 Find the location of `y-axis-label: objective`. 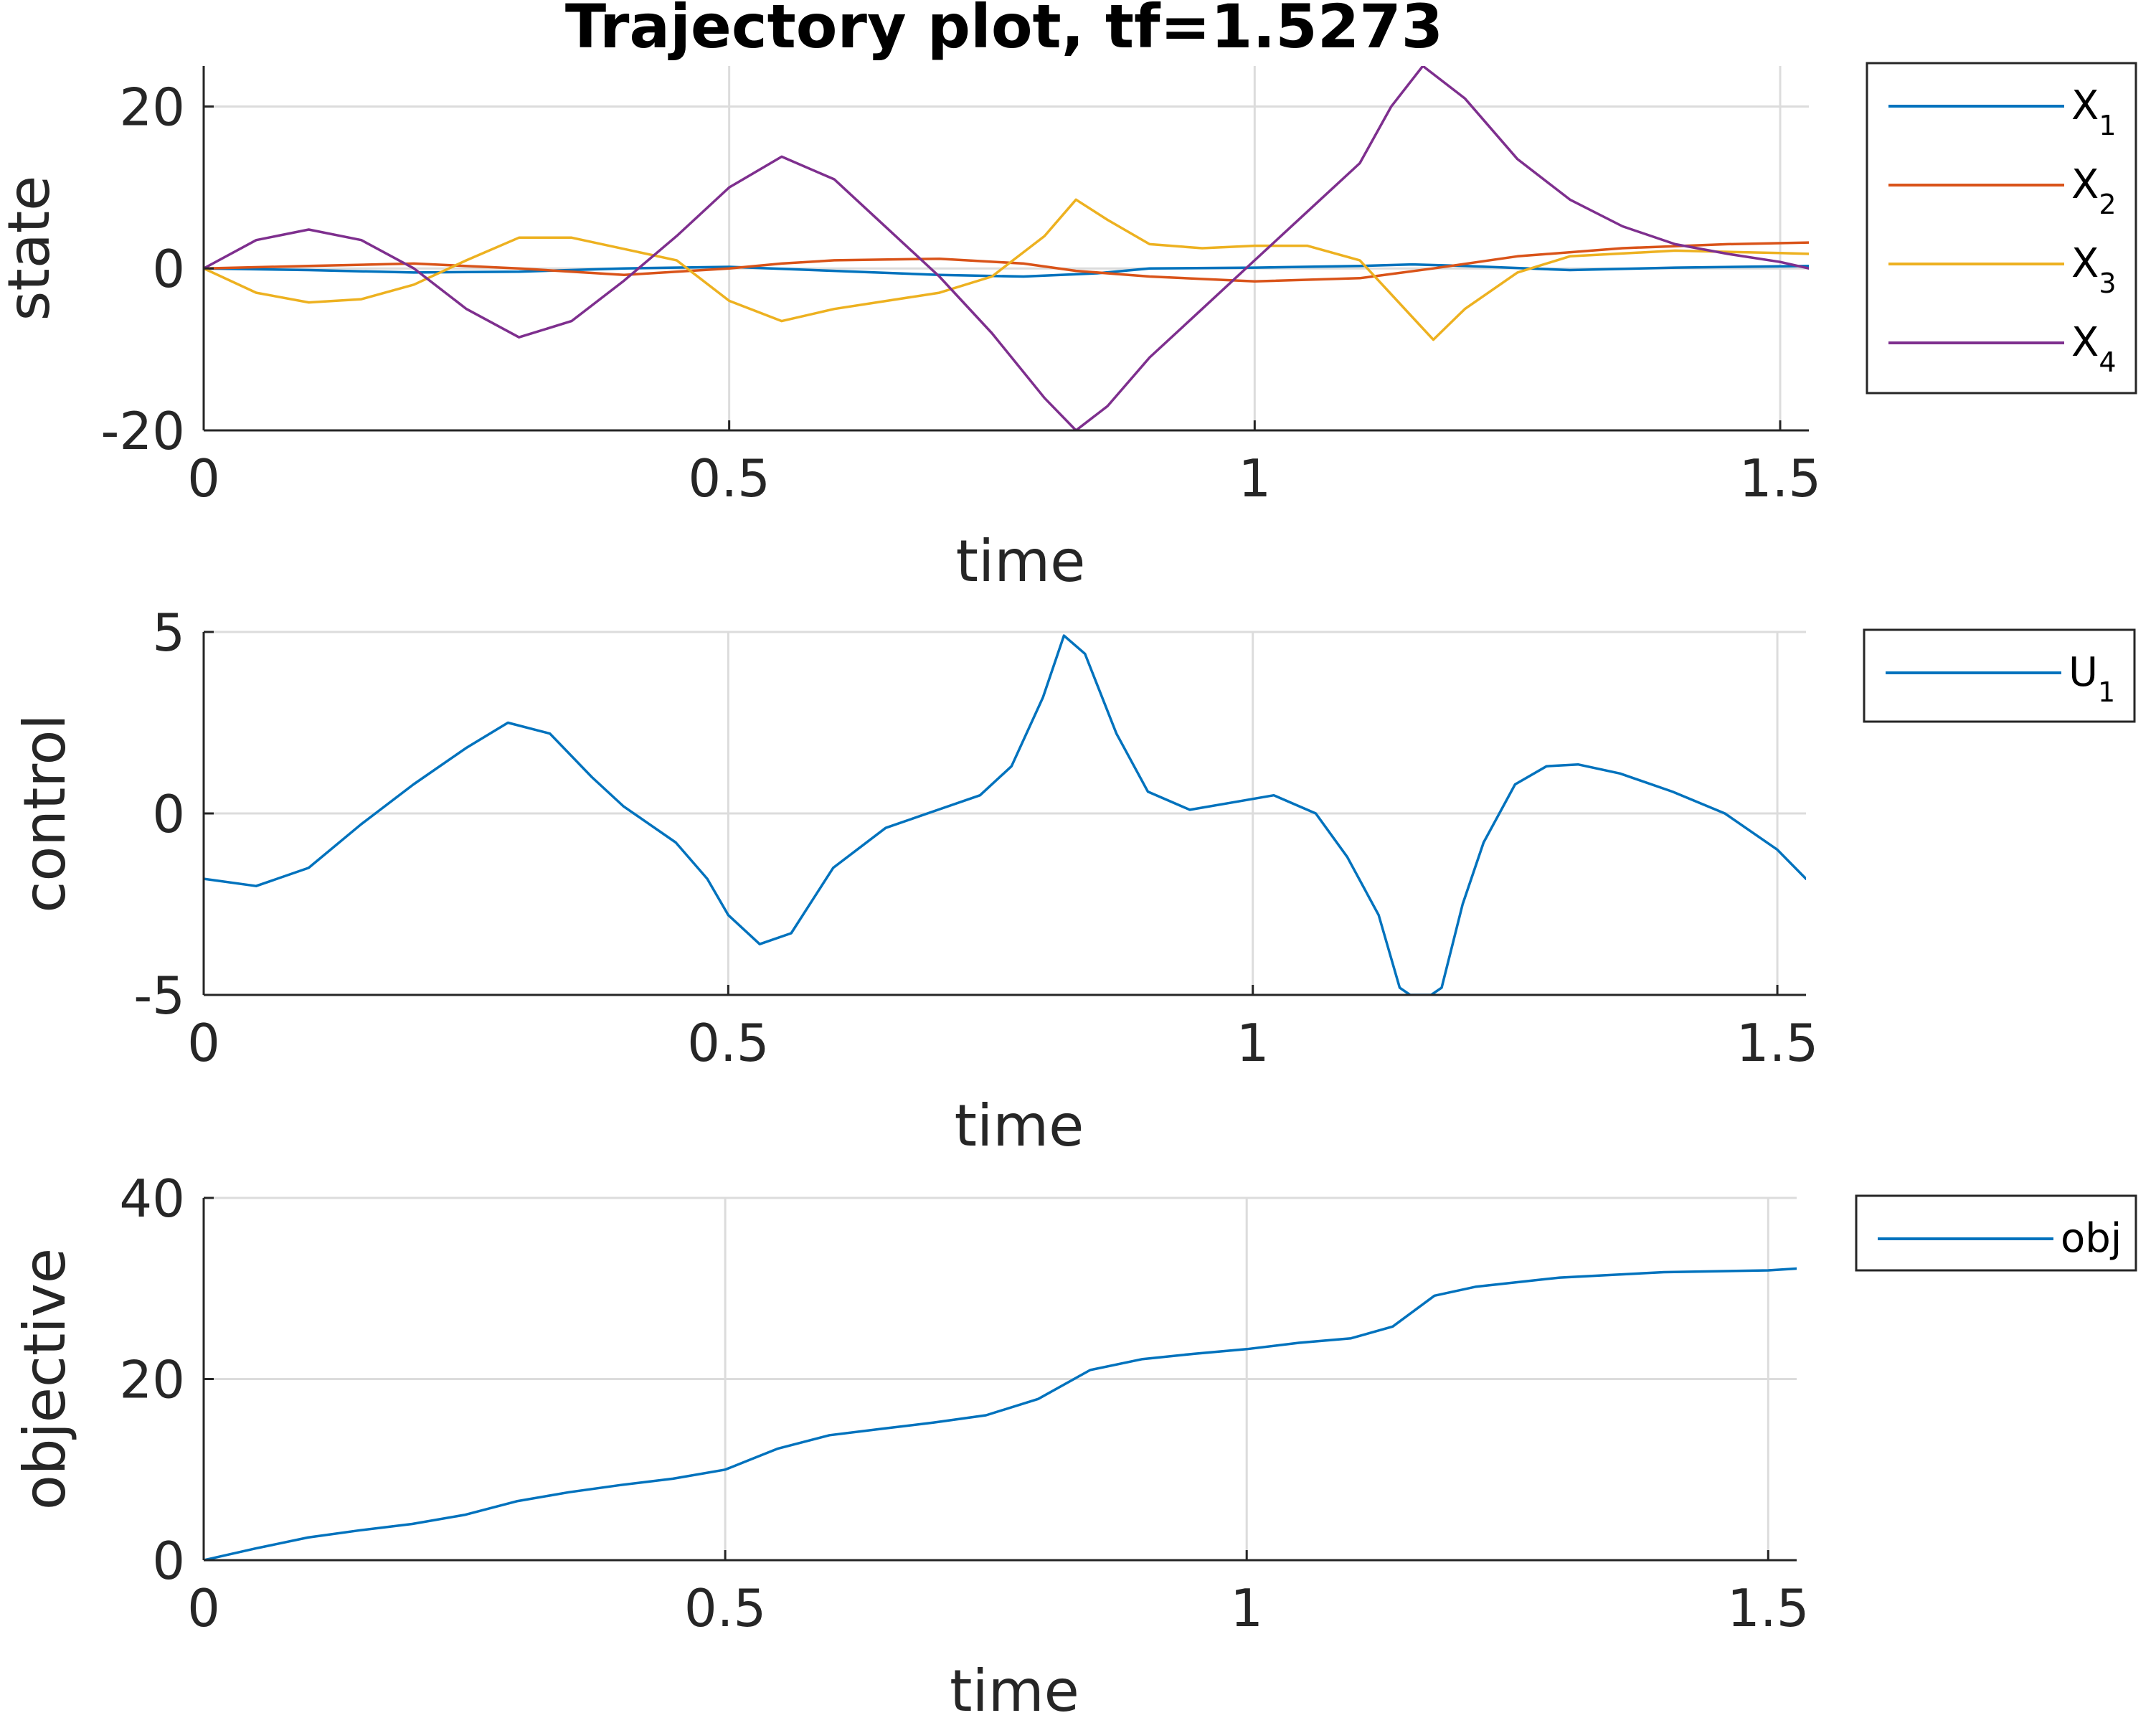

y-axis-label: objective is located at coordinates (44, 1379).